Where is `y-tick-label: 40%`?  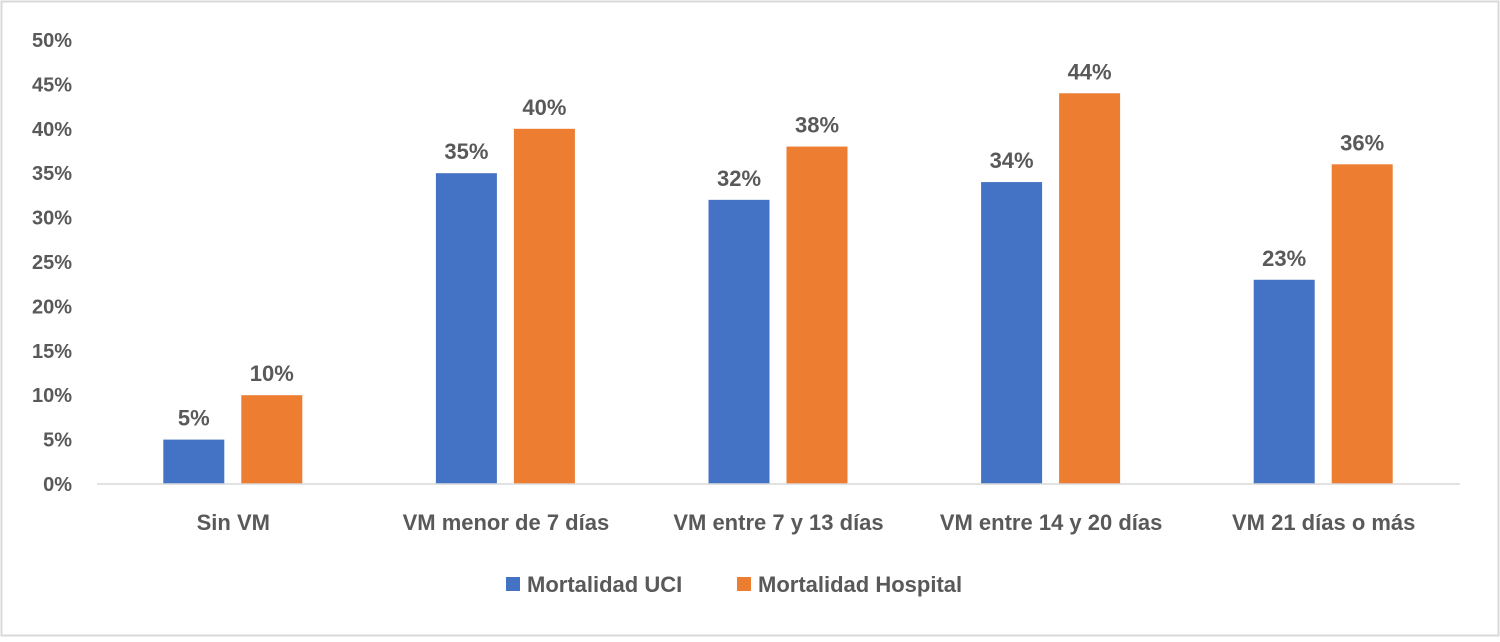
y-tick-label: 40% is located at coordinates (52, 130).